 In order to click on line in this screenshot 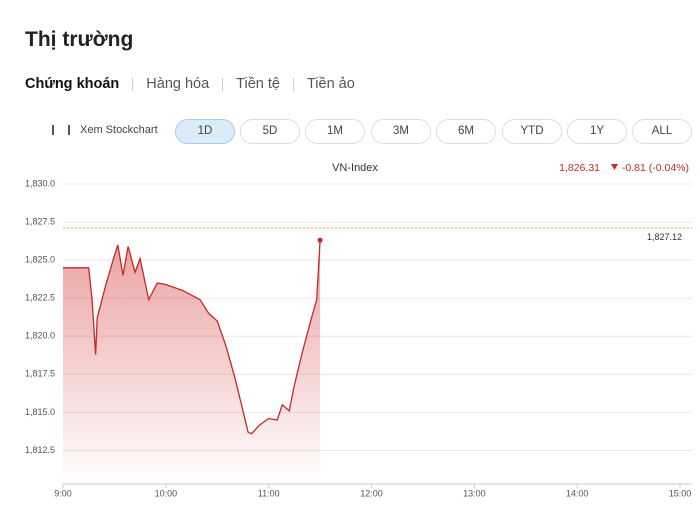, I will do `click(192, 337)`.